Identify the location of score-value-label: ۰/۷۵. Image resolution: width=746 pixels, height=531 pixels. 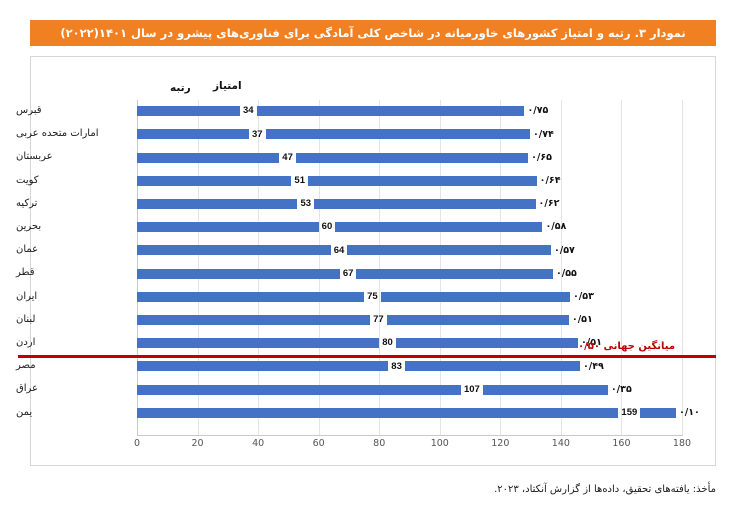
(538, 111).